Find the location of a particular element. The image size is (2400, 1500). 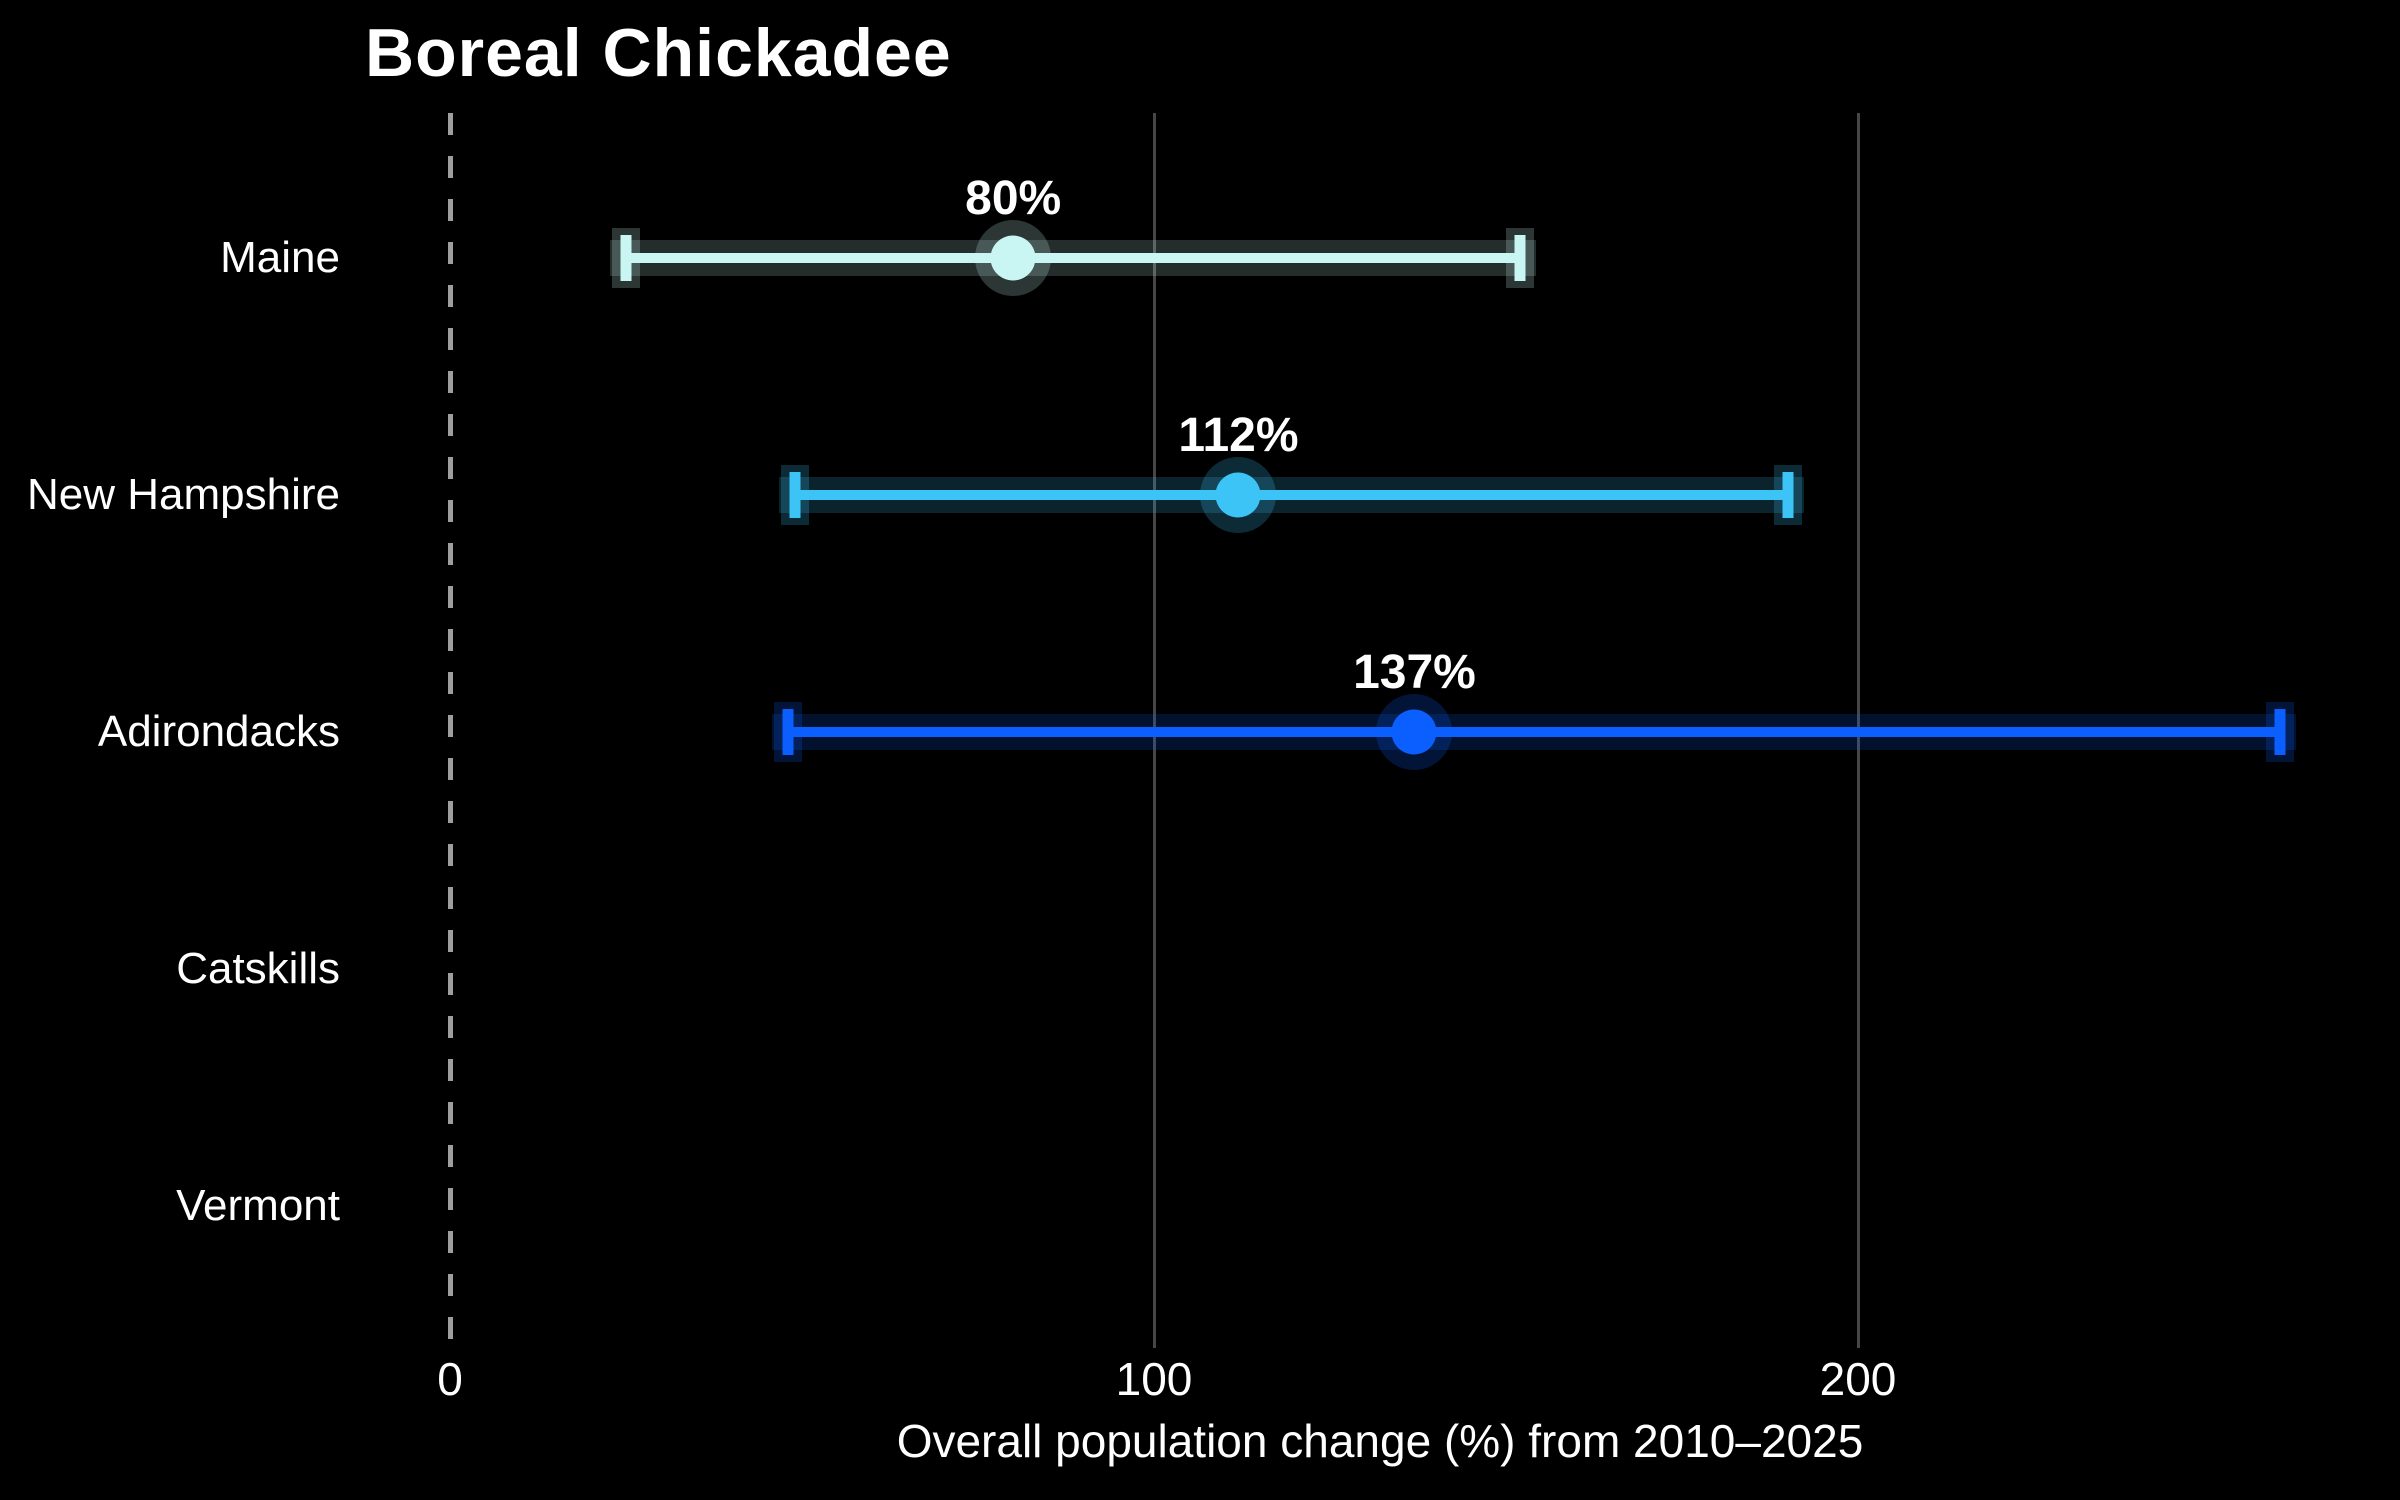

y-axis-label-vermont: Vermont is located at coordinates (258, 1205).